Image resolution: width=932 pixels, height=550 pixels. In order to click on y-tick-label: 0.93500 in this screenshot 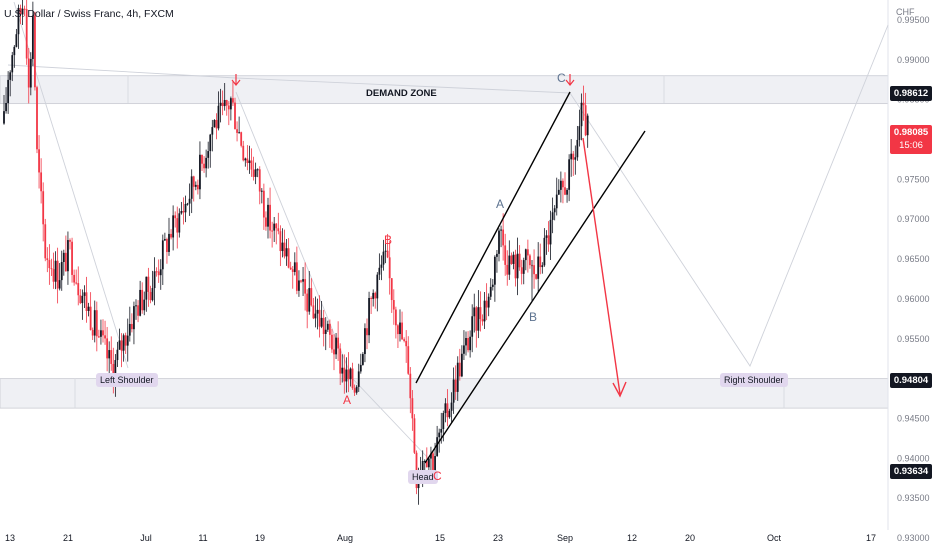, I will do `click(913, 498)`.